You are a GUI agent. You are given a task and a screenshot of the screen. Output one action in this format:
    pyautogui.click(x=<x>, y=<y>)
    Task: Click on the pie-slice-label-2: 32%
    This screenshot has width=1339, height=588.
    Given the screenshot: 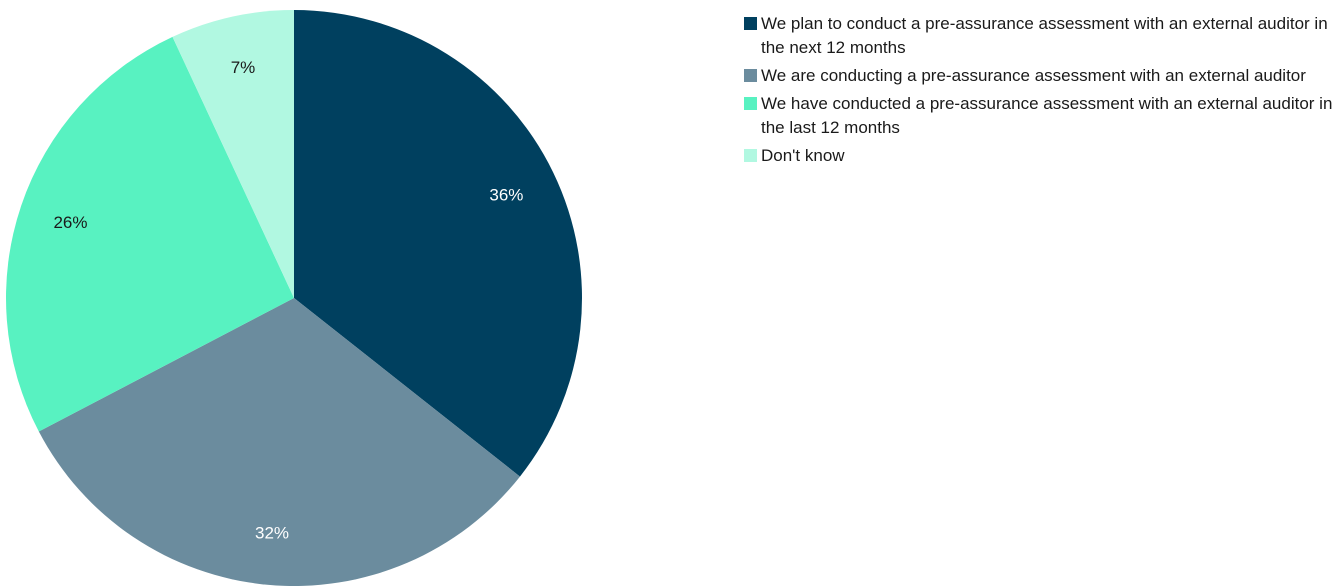 What is the action you would take?
    pyautogui.click(x=272, y=532)
    